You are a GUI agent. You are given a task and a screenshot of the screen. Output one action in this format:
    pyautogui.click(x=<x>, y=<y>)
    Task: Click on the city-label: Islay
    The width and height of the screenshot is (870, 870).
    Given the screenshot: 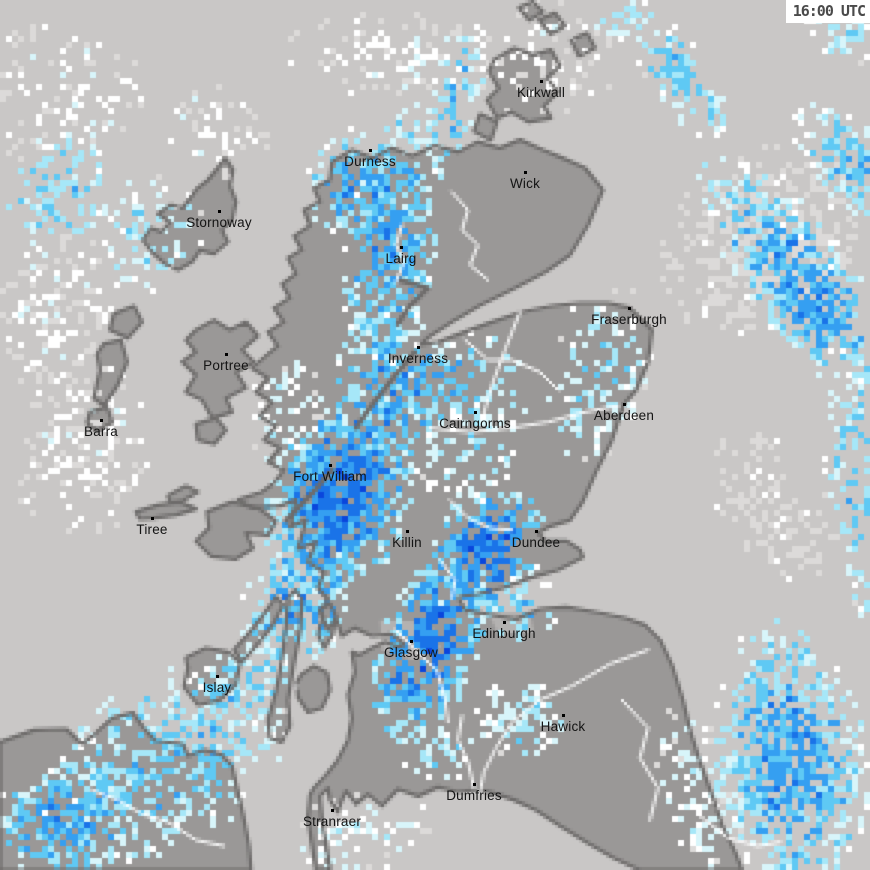 What is the action you would take?
    pyautogui.click(x=217, y=687)
    